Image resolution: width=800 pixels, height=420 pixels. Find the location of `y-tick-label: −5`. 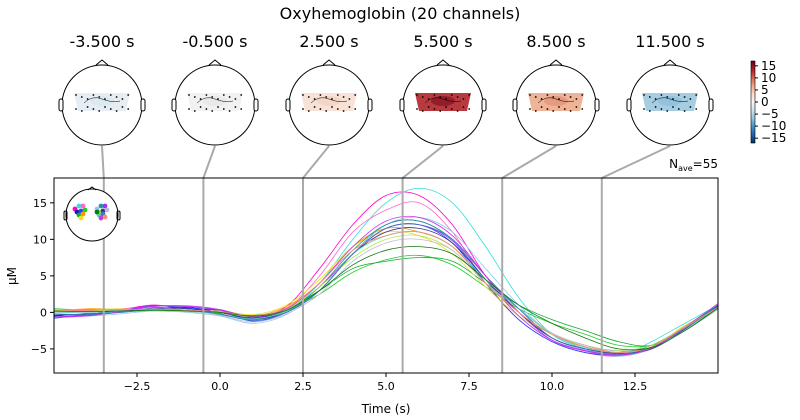

y-tick-label: −5 is located at coordinates (39, 349).